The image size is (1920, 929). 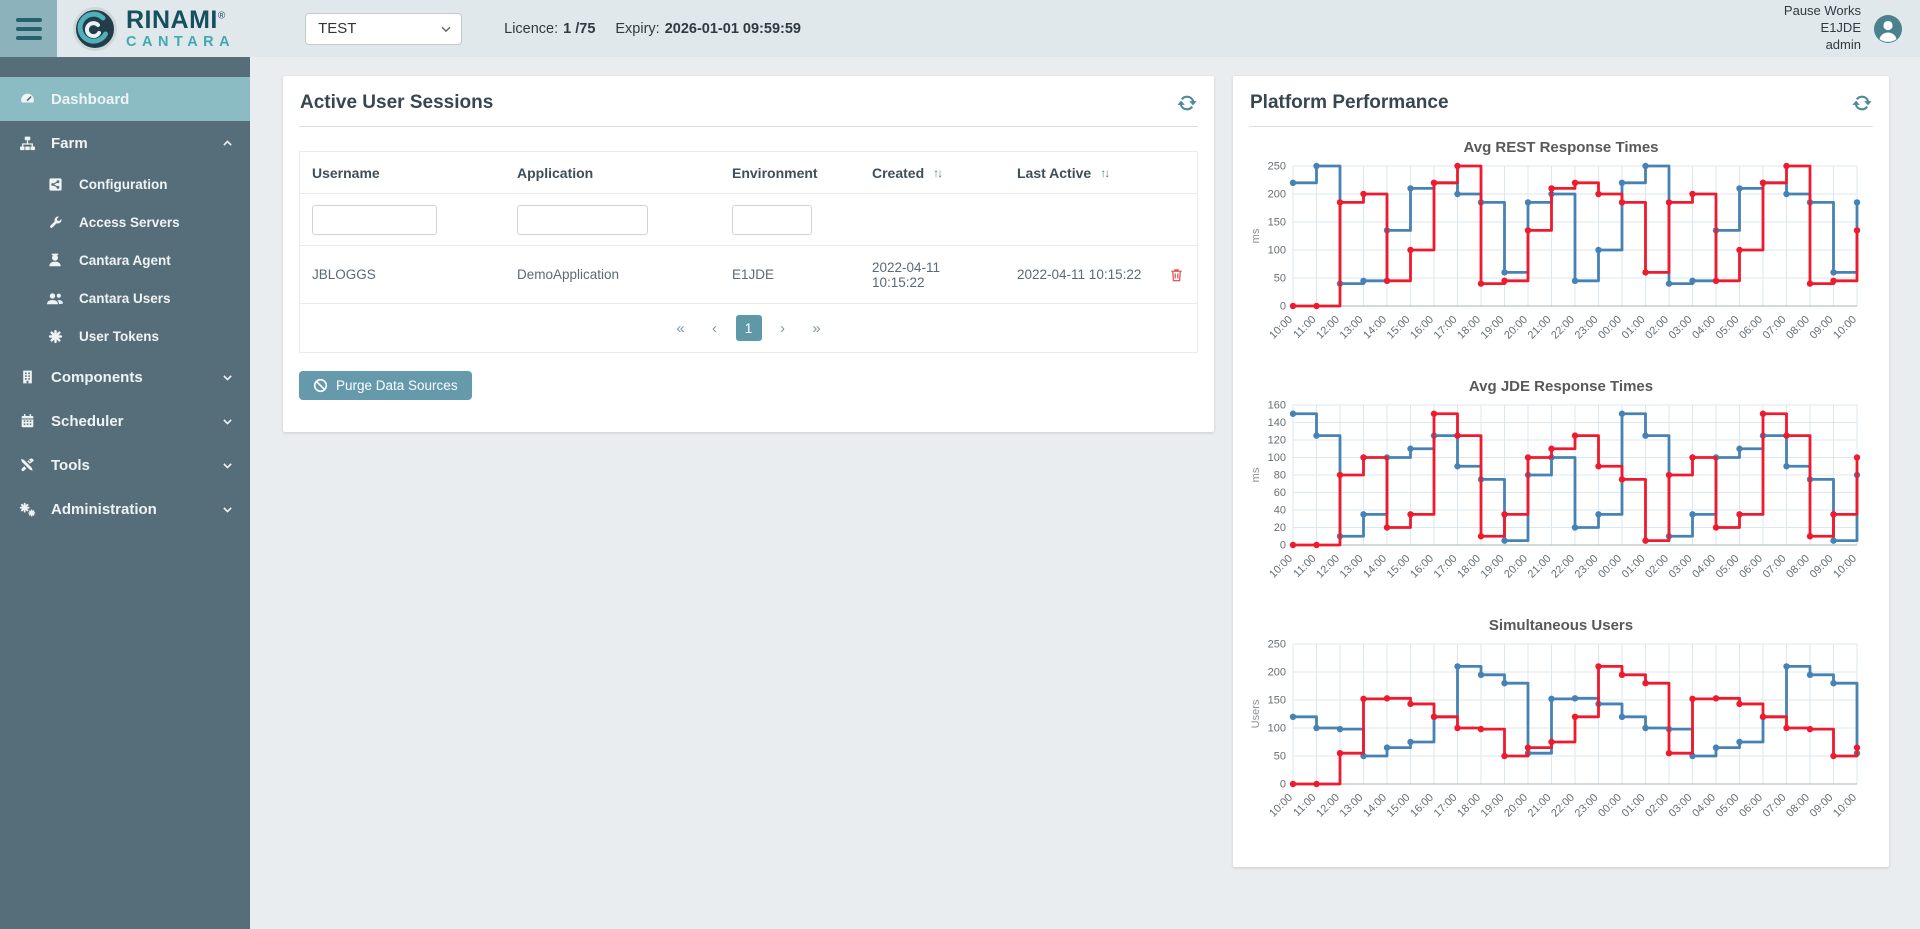 I want to click on user-environment: E1JDE, so click(x=1840, y=28).